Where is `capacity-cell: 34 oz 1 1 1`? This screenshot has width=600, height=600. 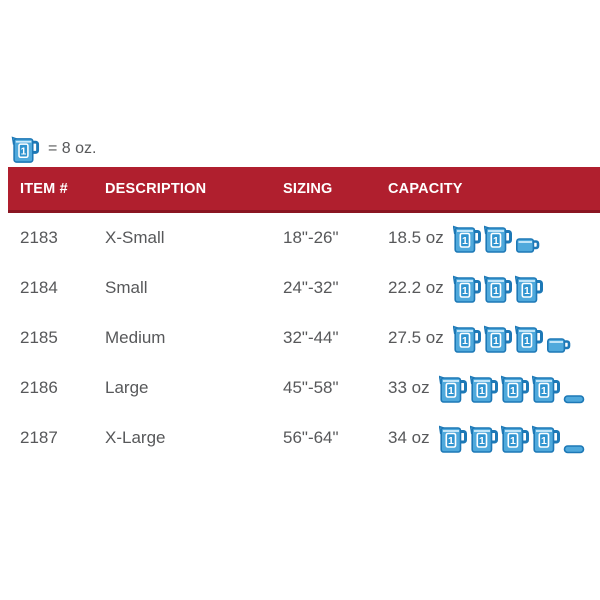 capacity-cell: 34 oz 1 1 1 is located at coordinates (494, 438).